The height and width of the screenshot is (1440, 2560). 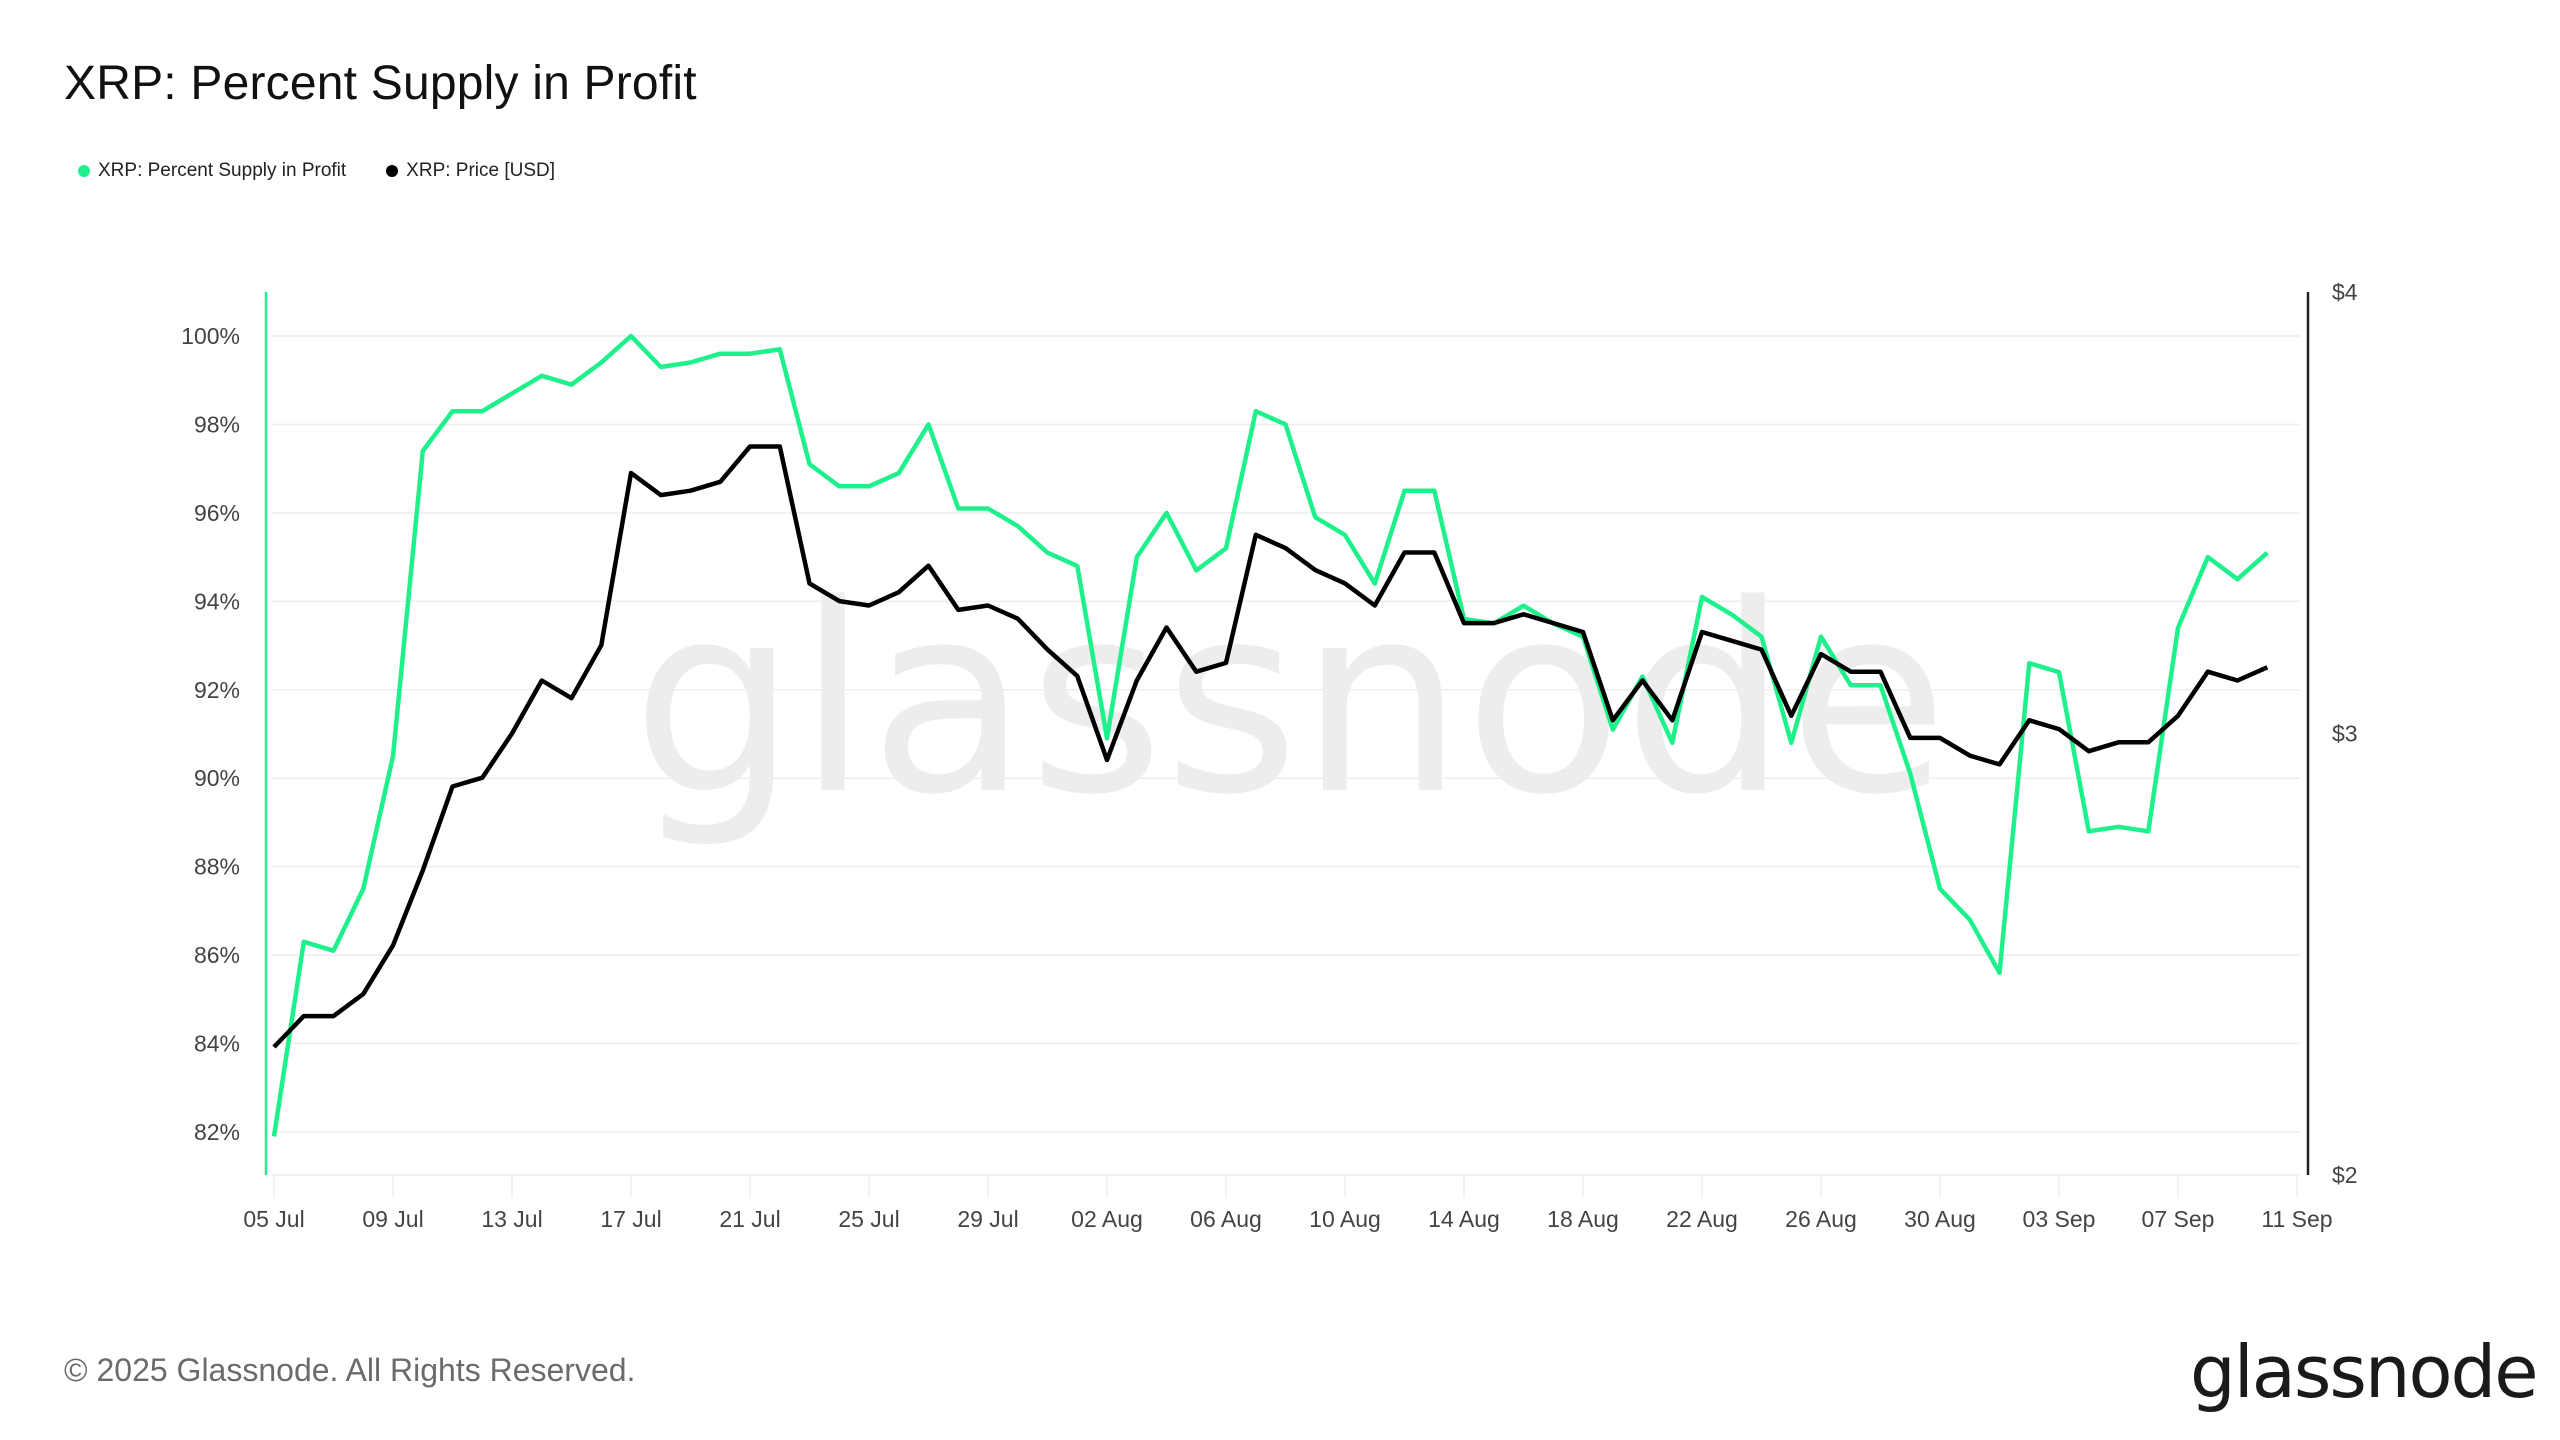 What do you see at coordinates (749, 1219) in the screenshot?
I see `x-tick-label: 21 Jul` at bounding box center [749, 1219].